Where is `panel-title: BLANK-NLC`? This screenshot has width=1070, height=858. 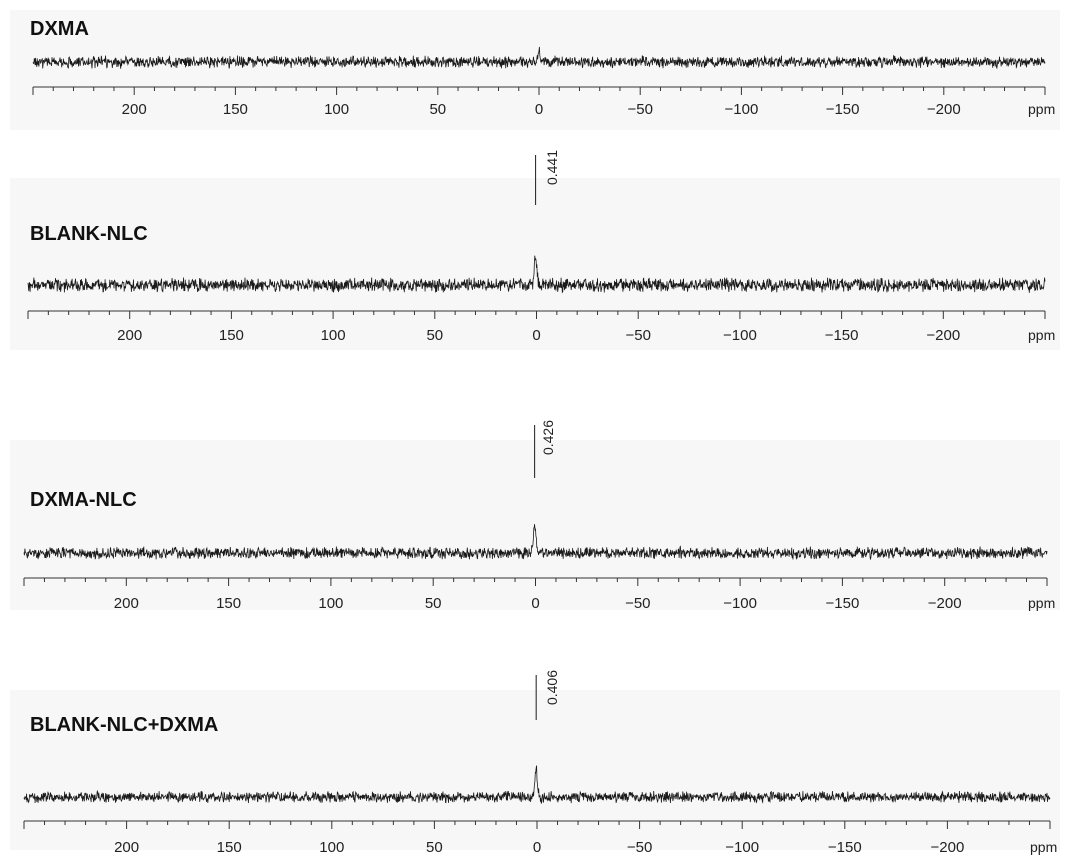
panel-title: BLANK-NLC is located at coordinates (89, 234).